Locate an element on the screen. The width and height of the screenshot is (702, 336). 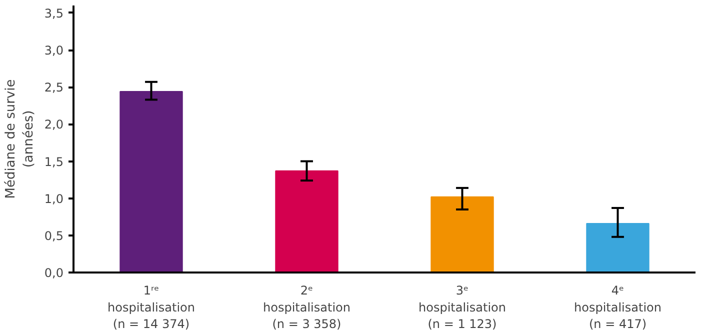
x-tick-label: 2ᵉ hospitalisation (n = 3 358) is located at coordinates (306, 308).